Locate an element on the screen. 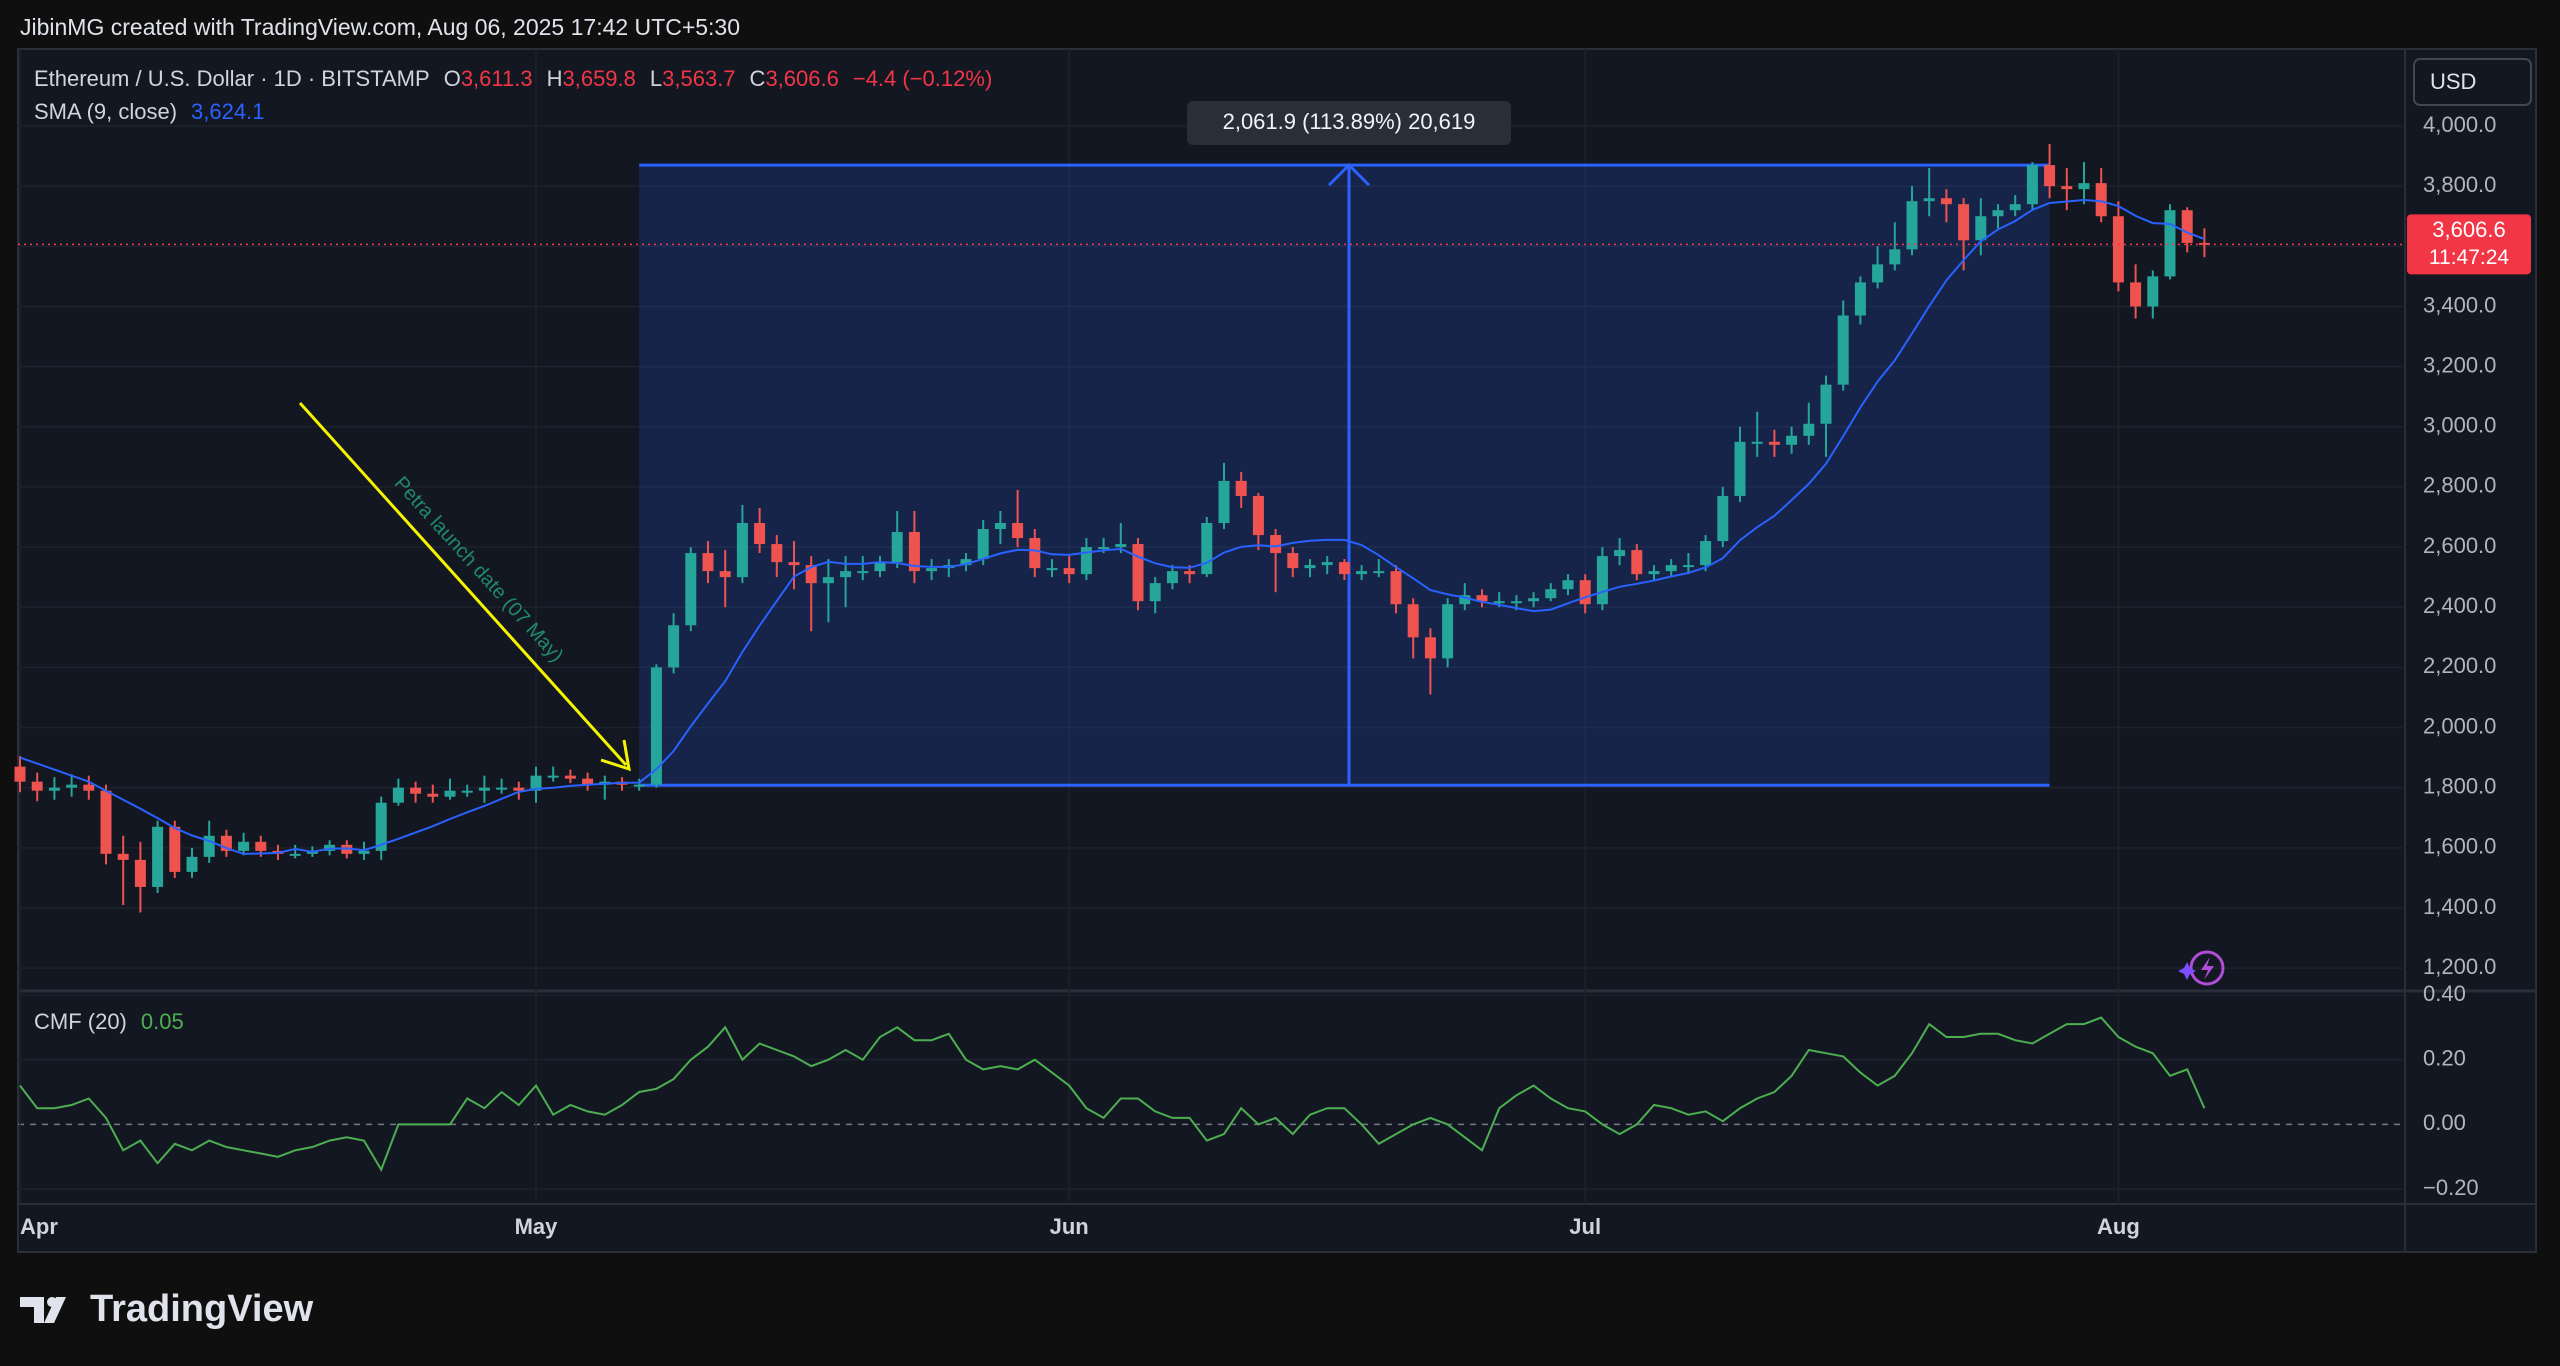 The image size is (2560, 1366). x-tick-label: Jun is located at coordinates (1069, 1226).